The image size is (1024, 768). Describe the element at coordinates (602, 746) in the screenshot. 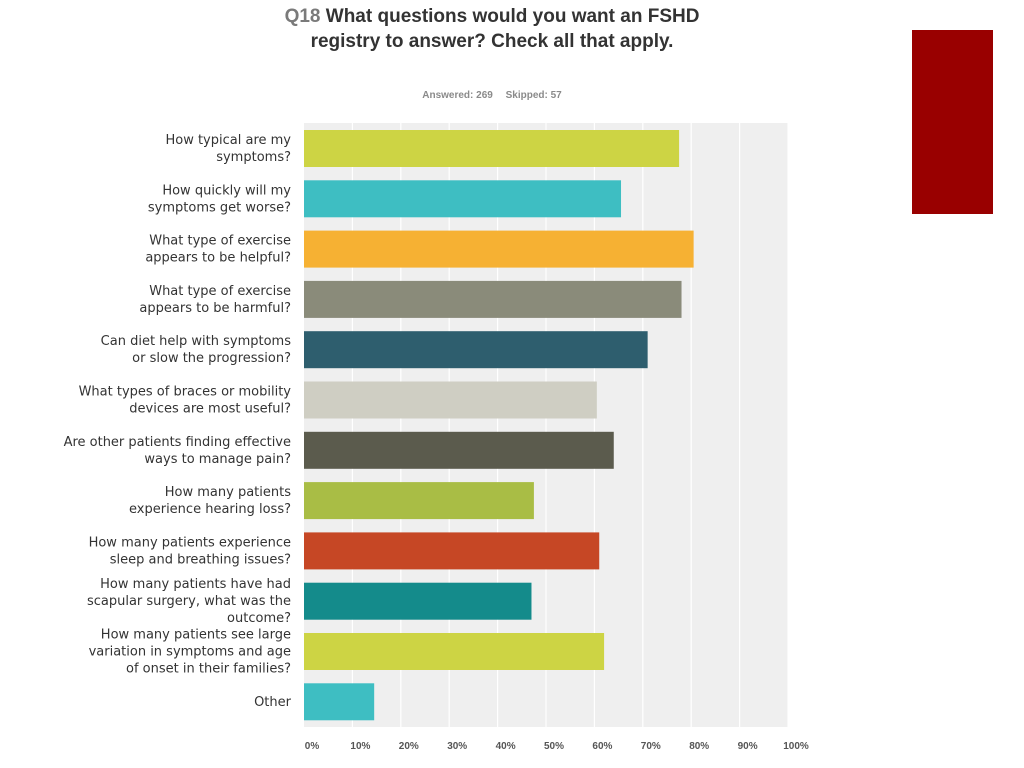

I see `x-tick-label: 60%` at that location.